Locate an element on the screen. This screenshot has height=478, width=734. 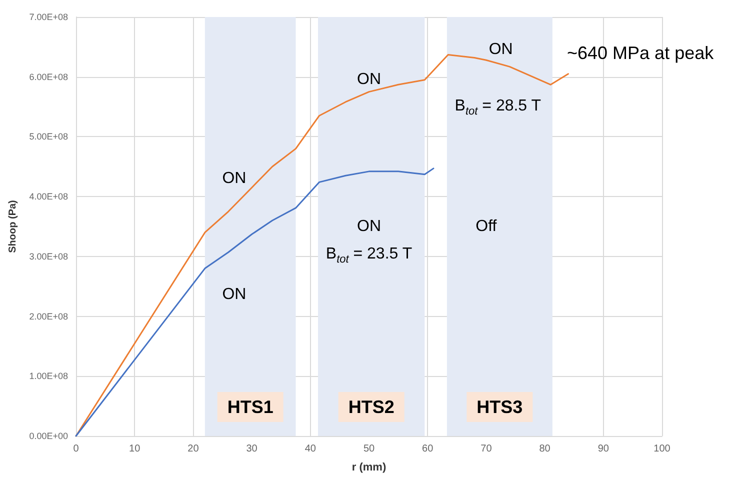
x-tick-label: 40 is located at coordinates (310, 449).